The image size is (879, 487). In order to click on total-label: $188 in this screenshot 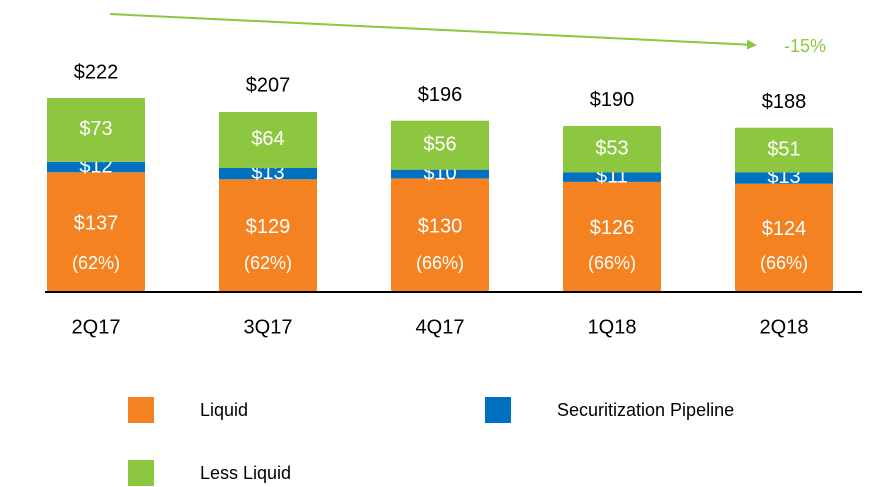, I will do `click(784, 102)`.